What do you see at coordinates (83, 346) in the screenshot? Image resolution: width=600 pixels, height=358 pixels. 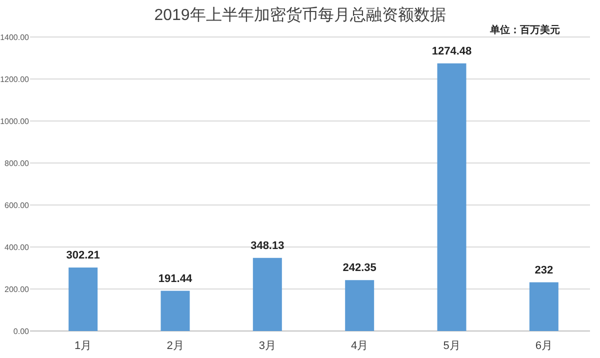 I see `x-tick-label: 1月` at bounding box center [83, 346].